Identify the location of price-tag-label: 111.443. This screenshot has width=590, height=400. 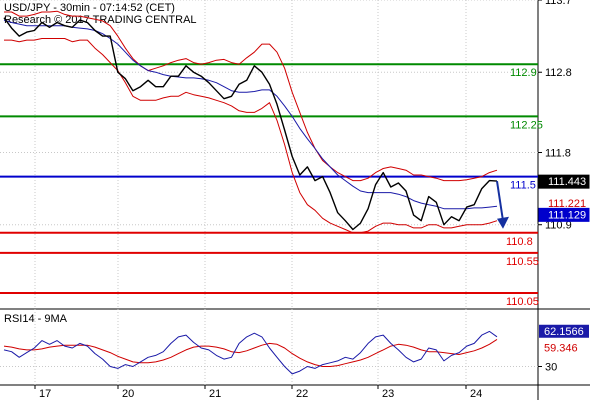
(567, 182).